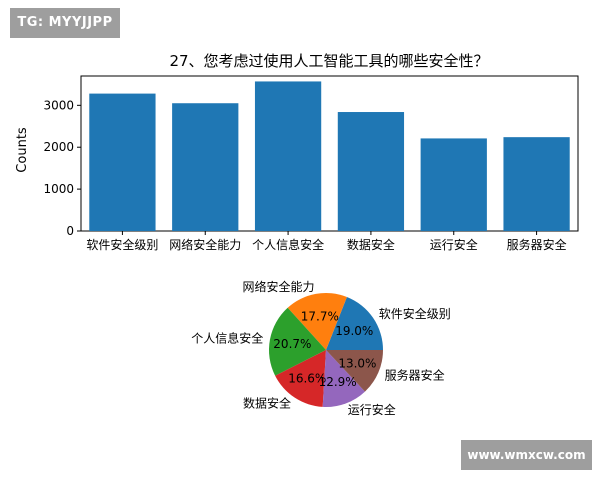 This screenshot has width=600, height=480. What do you see at coordinates (288, 244) in the screenshot?
I see `x-tick-label: 个人信息安全` at bounding box center [288, 244].